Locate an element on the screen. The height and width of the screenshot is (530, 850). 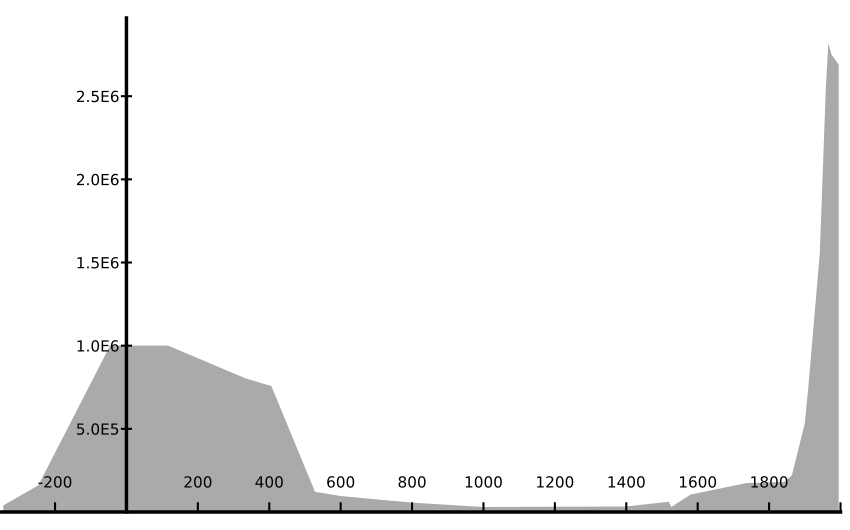
y-tick-label: 2.5E6 is located at coordinates (97, 96).